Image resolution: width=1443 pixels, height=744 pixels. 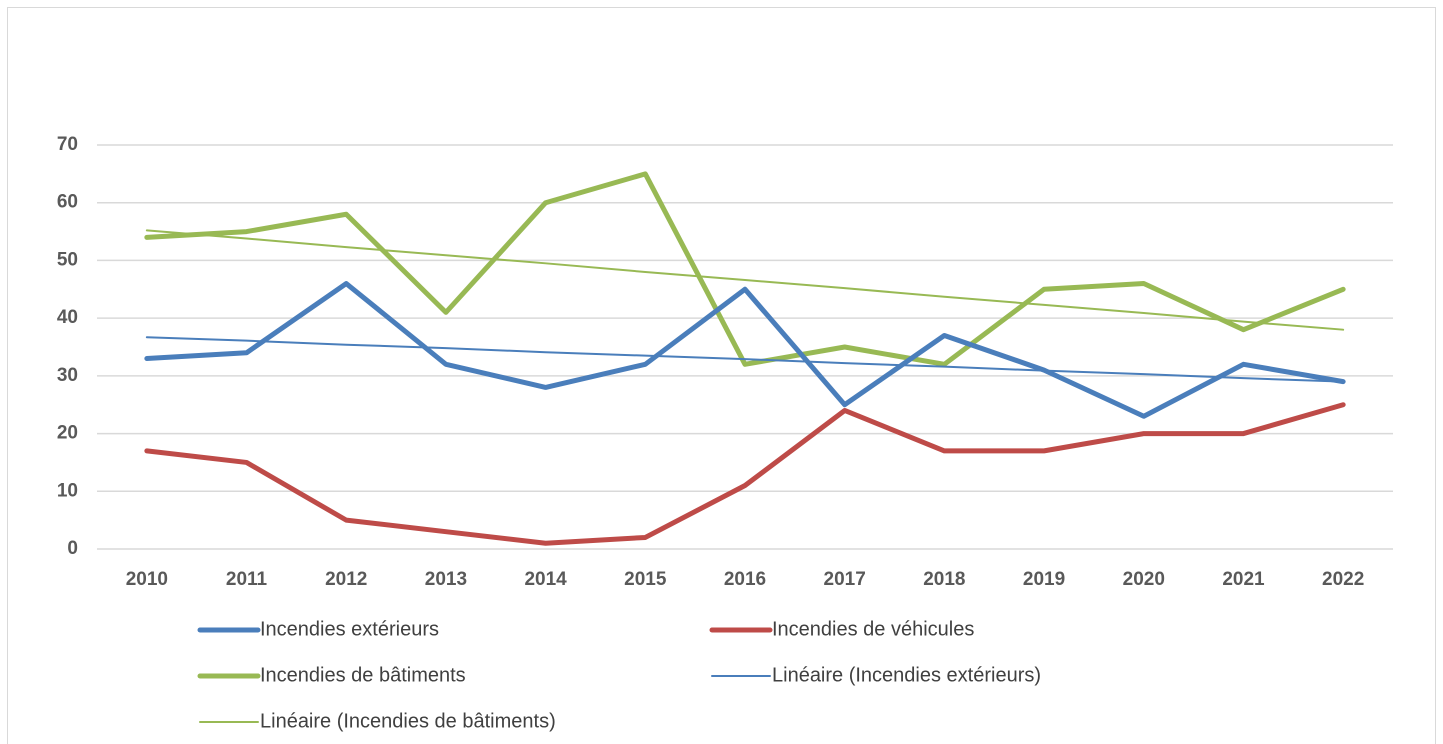 What do you see at coordinates (446, 579) in the screenshot?
I see `x-tick-label: 2013` at bounding box center [446, 579].